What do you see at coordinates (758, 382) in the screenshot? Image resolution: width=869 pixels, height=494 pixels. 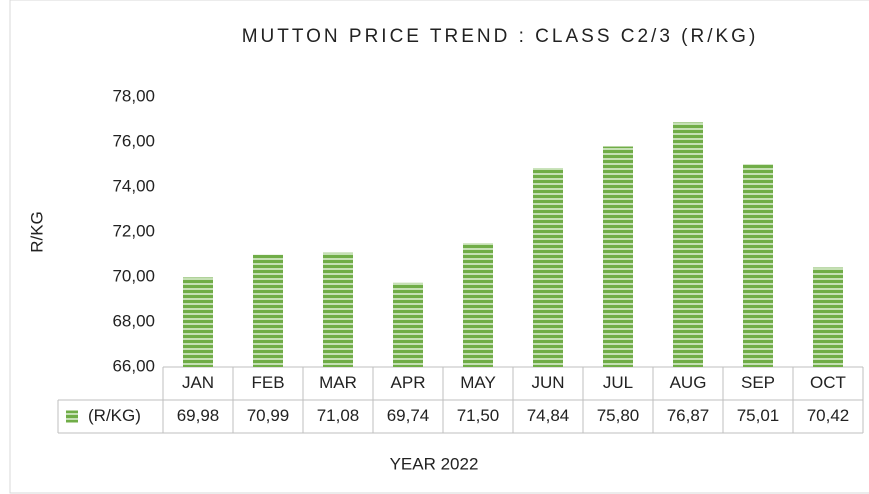 I see `x-tick-label: SEP` at bounding box center [758, 382].